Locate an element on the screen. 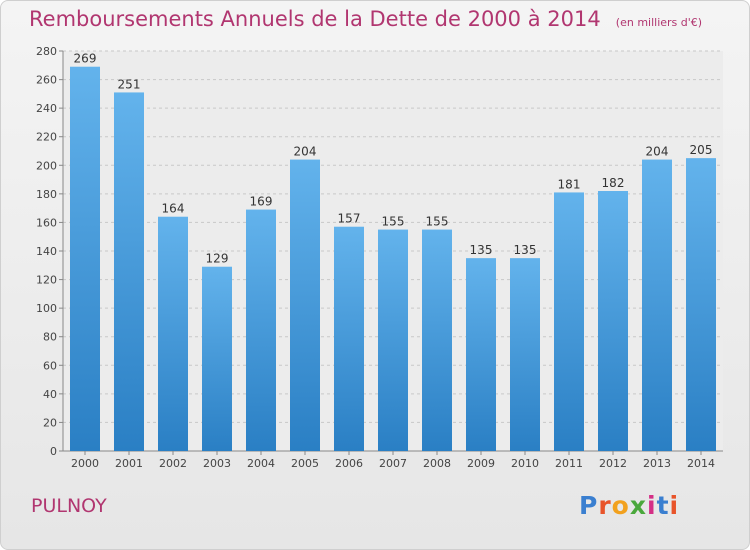 The height and width of the screenshot is (550, 750). bar-2000 is located at coordinates (85, 258).